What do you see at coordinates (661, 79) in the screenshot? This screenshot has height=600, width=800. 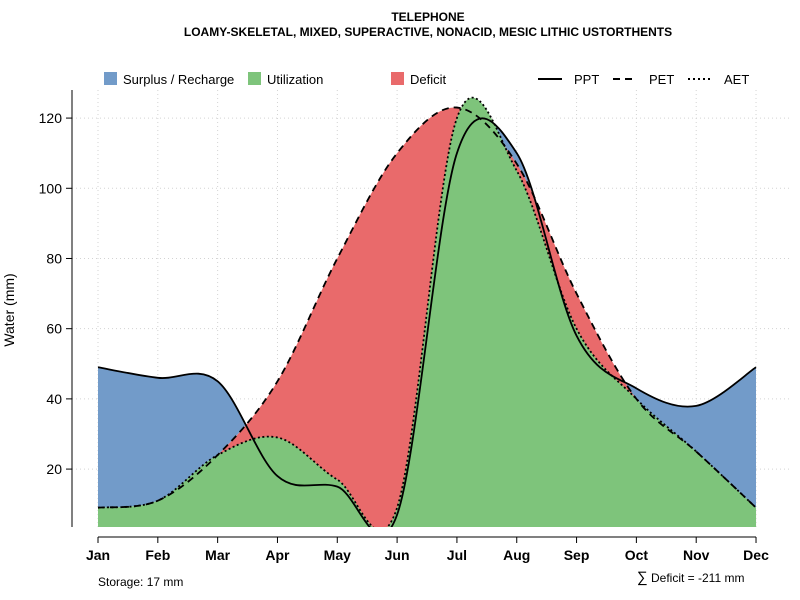 I see `legend-label-pet: PET` at bounding box center [661, 79].